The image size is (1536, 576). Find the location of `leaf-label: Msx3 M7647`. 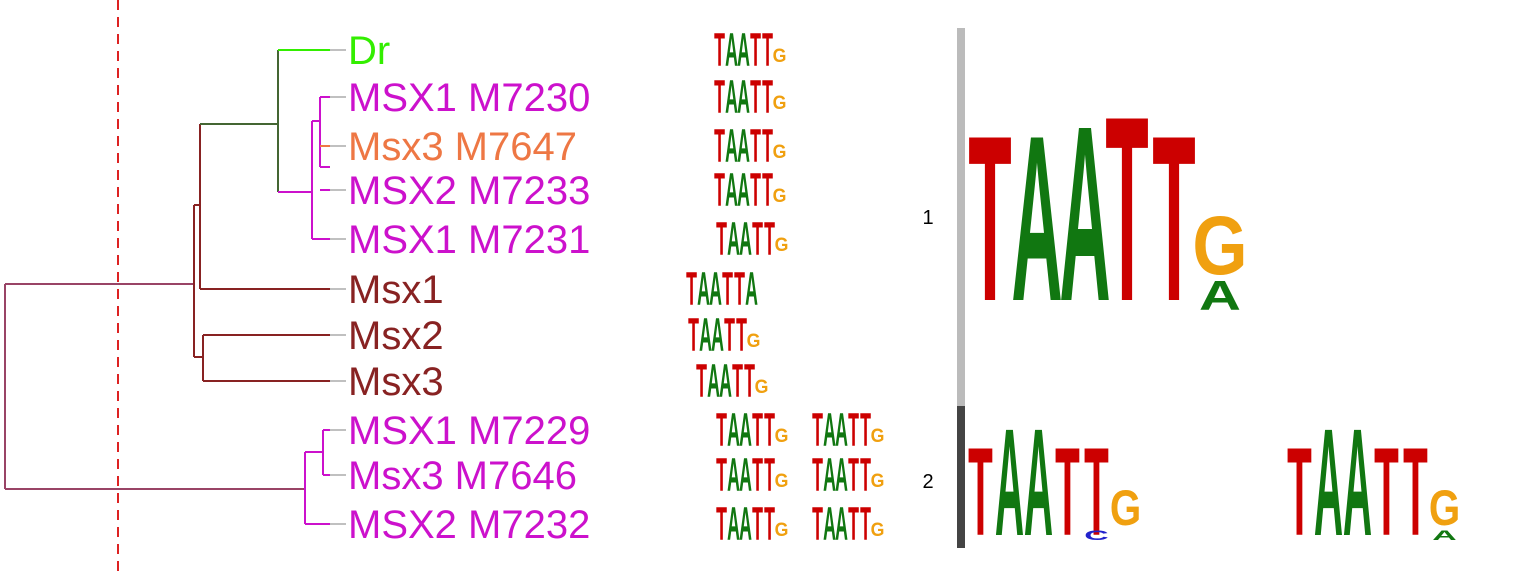

leaf-label: Msx3 M7647 is located at coordinates (462, 147).